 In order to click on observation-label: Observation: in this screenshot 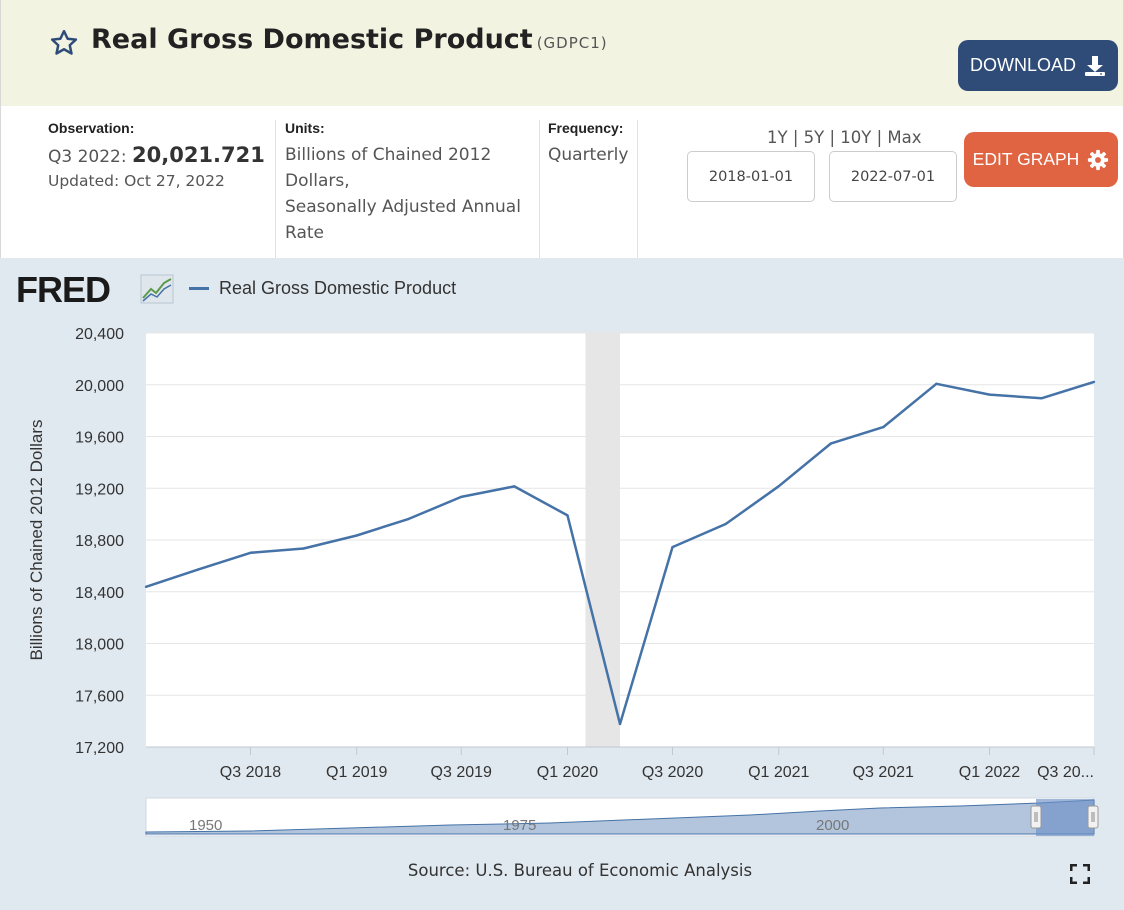, I will do `click(91, 128)`.